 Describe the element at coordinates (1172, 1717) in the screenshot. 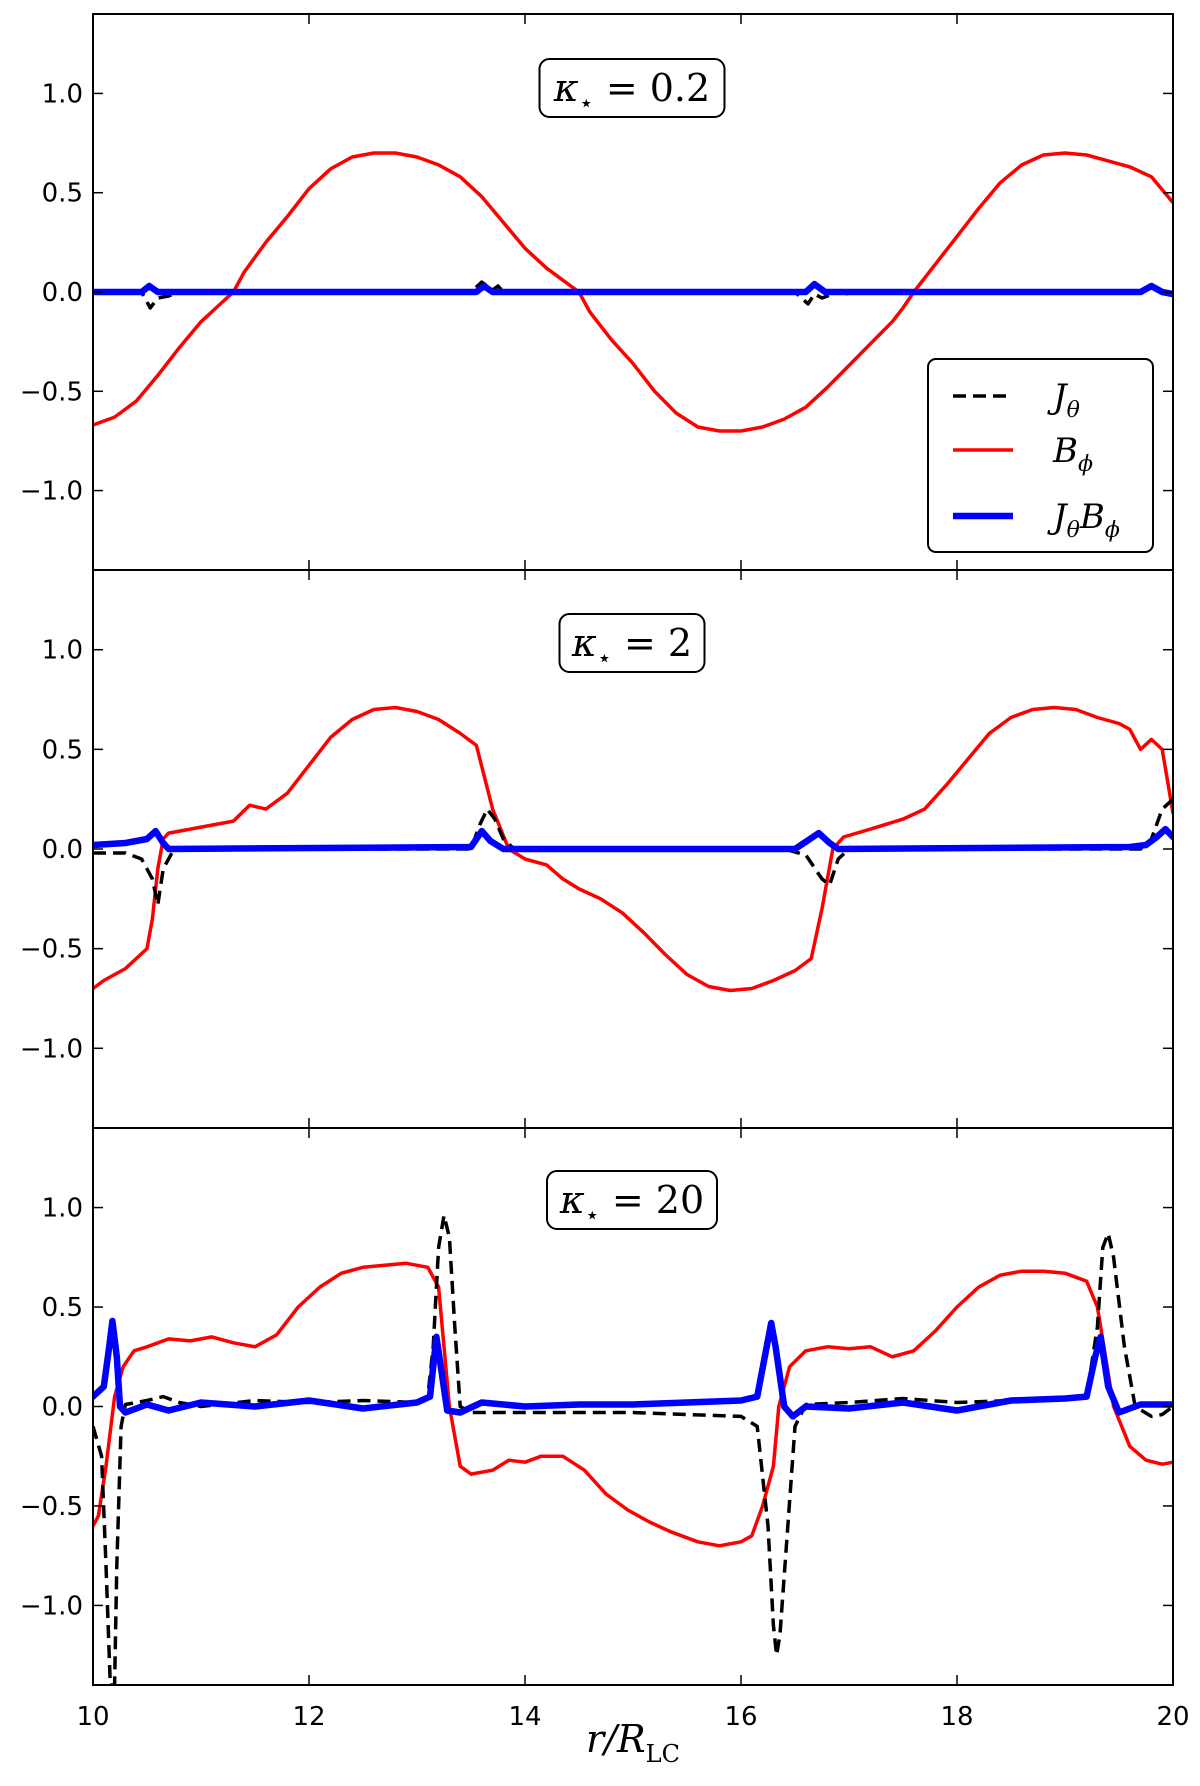

I see `x-tick-label: 20` at that location.